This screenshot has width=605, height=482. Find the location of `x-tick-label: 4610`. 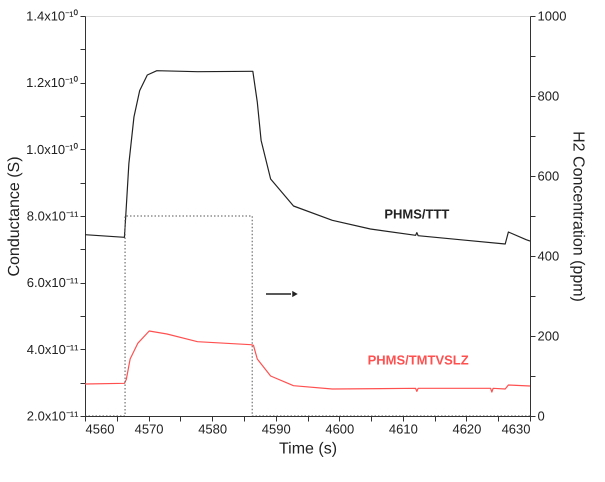

x-tick-label: 4610 is located at coordinates (403, 429).